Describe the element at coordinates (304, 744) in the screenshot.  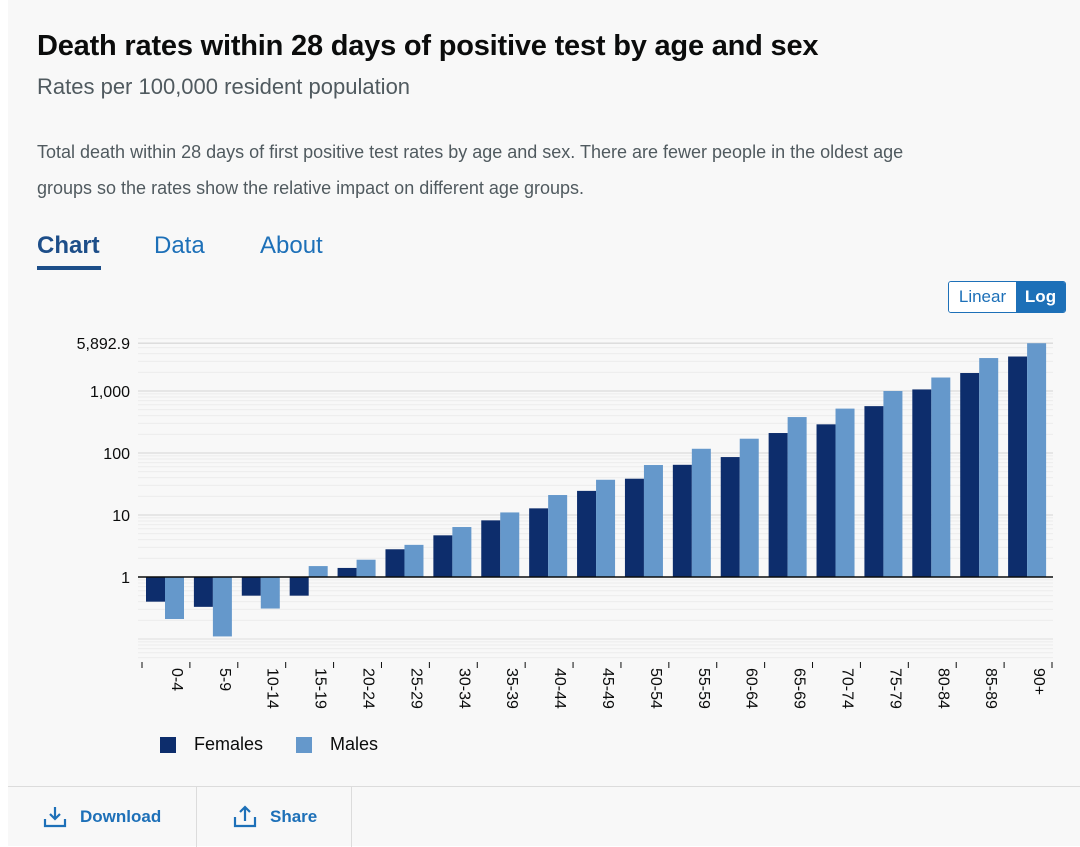
I see `legend-swatch-males` at that location.